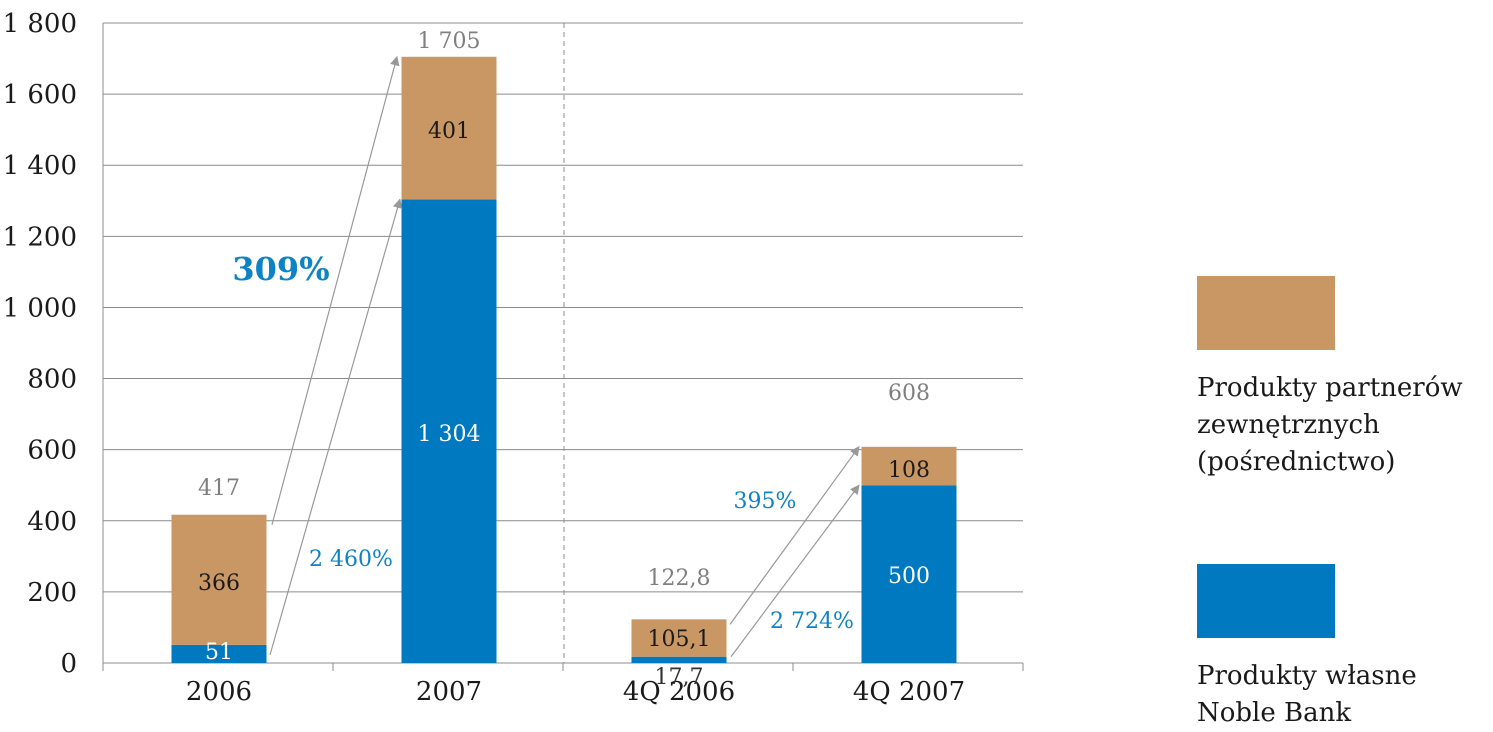 The height and width of the screenshot is (732, 1493). I want to click on data-label-own: 1 304, so click(449, 434).